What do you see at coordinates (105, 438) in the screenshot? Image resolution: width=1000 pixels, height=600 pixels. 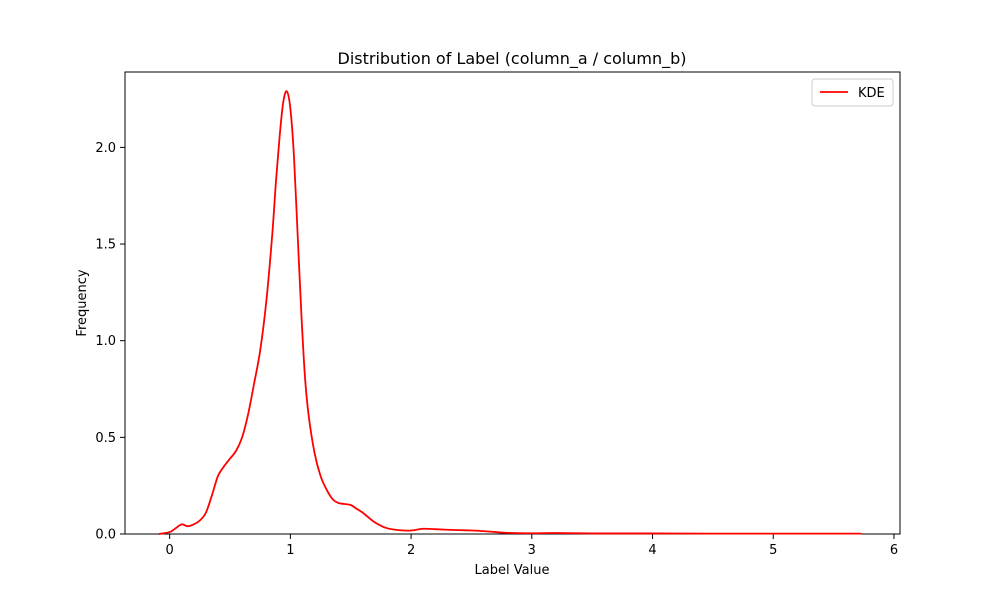 I see `y-tick-label: 0.5` at bounding box center [105, 438].